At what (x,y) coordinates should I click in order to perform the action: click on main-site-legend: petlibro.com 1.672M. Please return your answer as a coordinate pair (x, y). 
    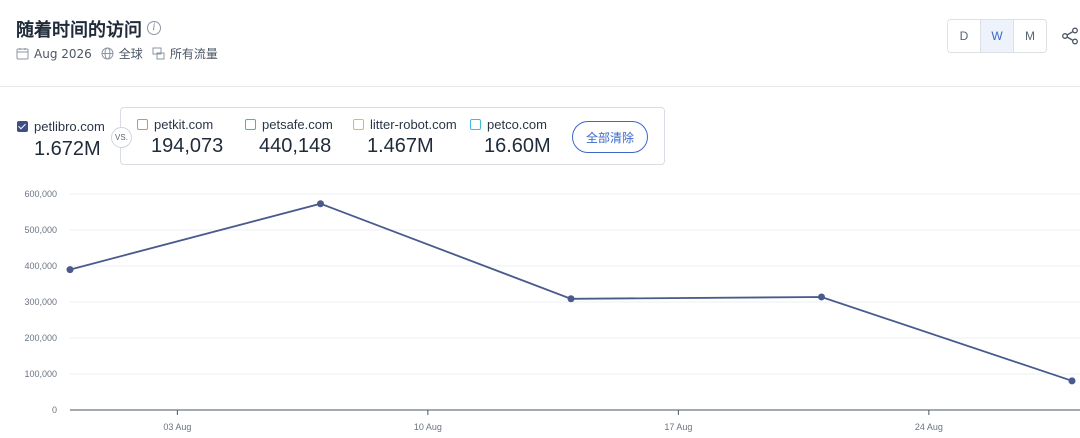
    Looking at the image, I should click on (61, 140).